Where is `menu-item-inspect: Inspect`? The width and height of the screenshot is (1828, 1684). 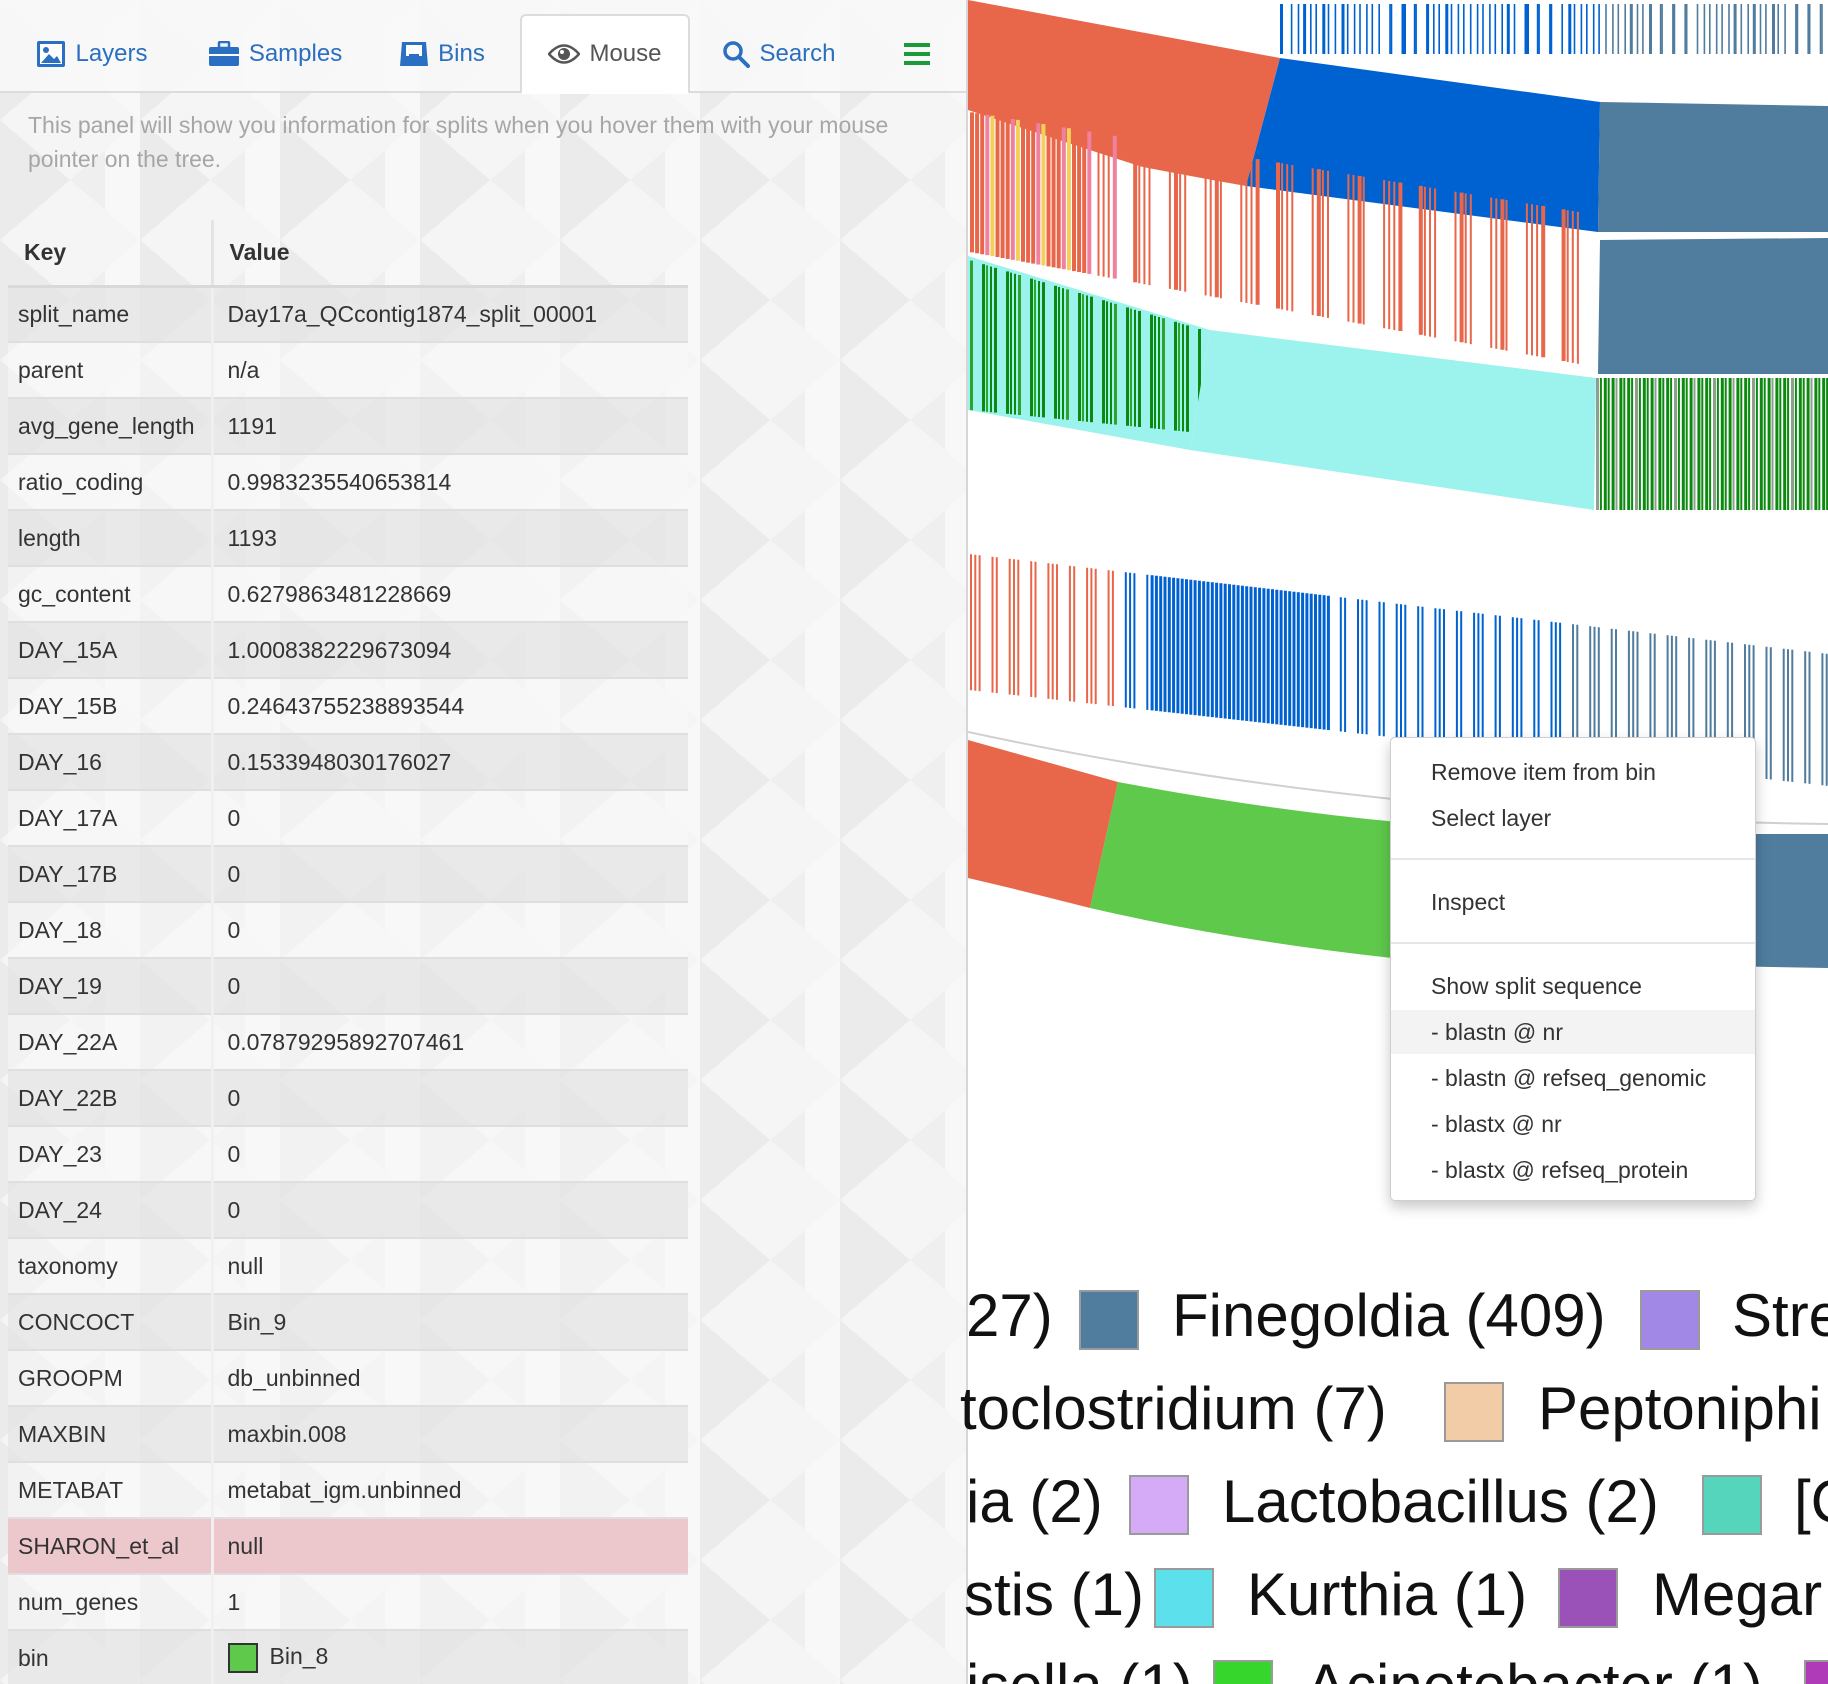
menu-item-inspect: Inspect is located at coordinates (1468, 901).